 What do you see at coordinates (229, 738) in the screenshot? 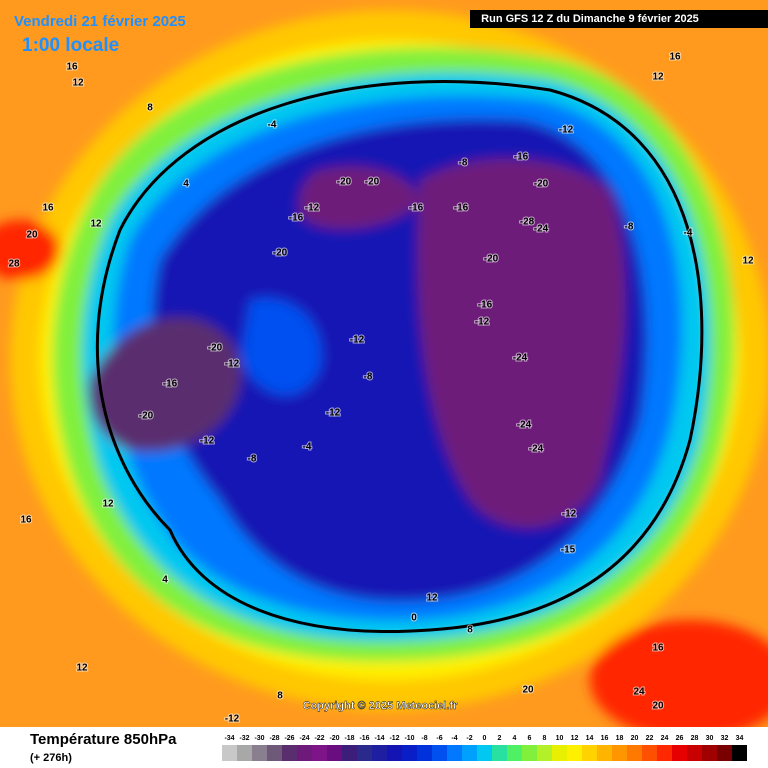
I see `scale-label: -34` at bounding box center [229, 738].